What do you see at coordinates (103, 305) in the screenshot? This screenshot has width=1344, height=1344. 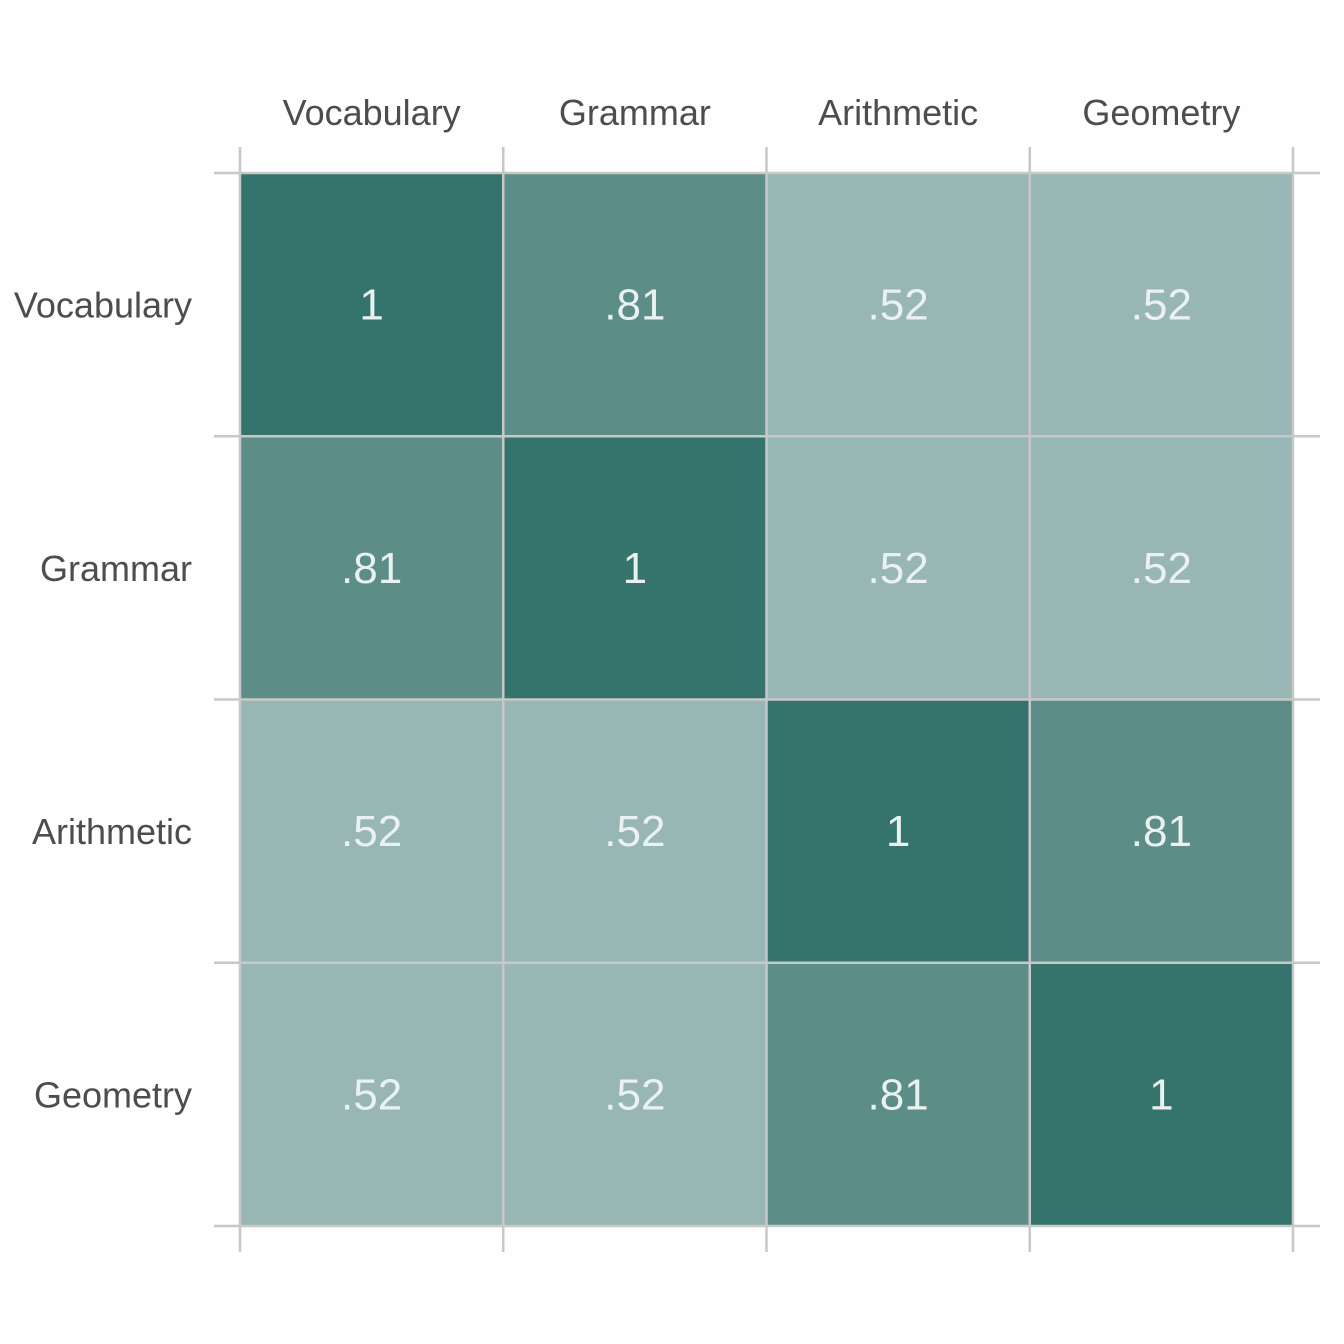 I see `y-axis-tick-label: Vocabulary` at bounding box center [103, 305].